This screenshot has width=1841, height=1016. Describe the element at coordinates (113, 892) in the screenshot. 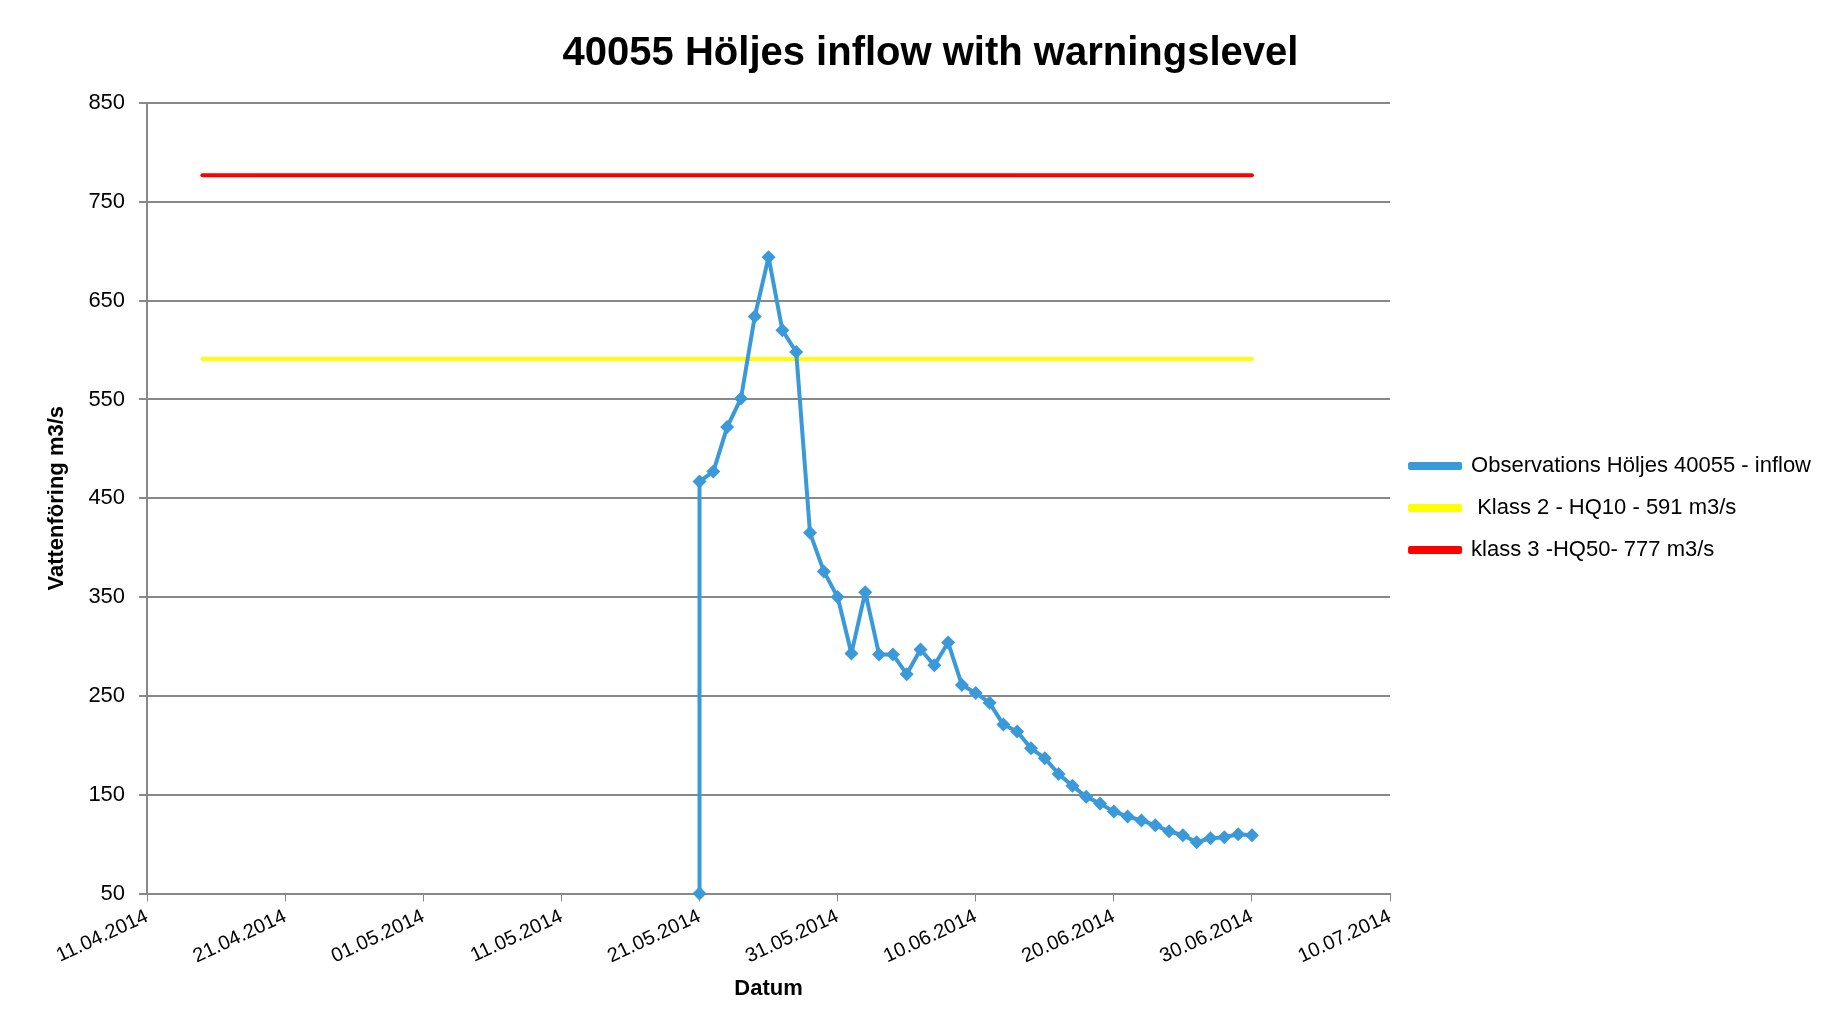

I see `y-tick-label: 50` at that location.